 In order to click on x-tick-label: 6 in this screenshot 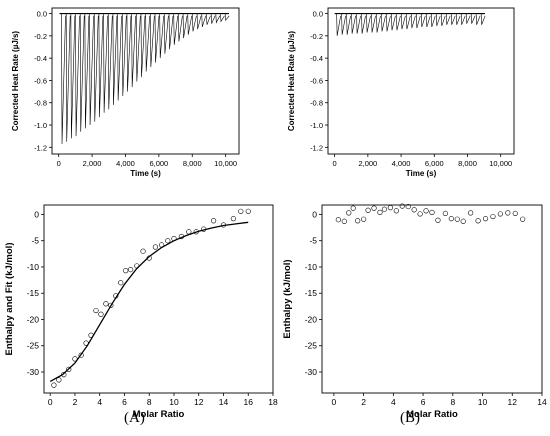, I will do `click(423, 402)`.